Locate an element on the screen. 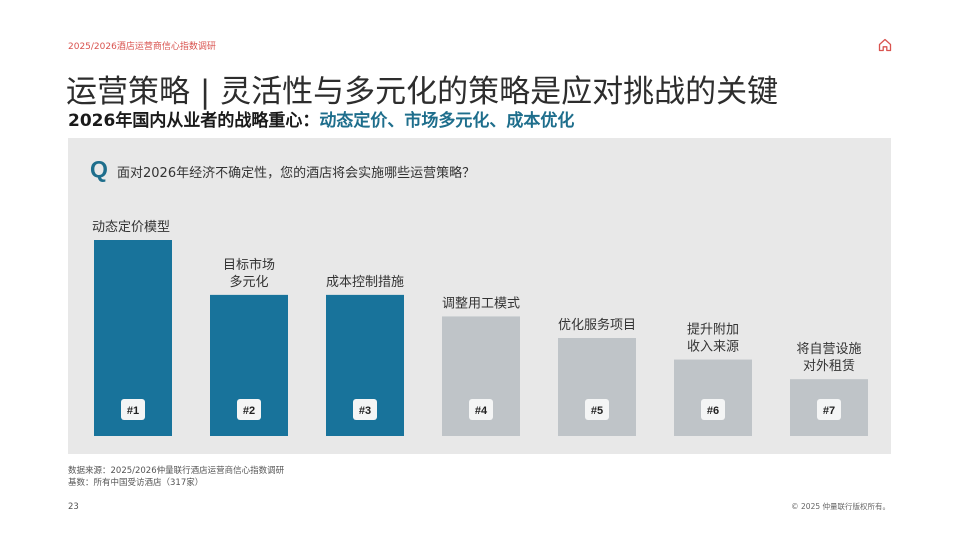  subtitle-highlight: 动态定价、市场多元化、成本优化 is located at coordinates (447, 121).